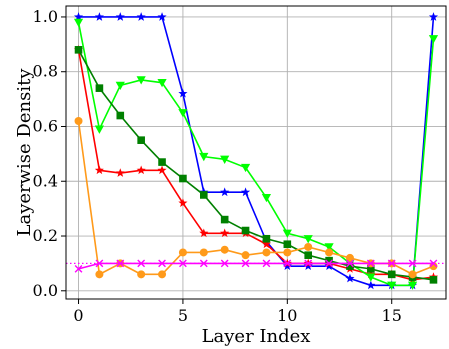 This screenshot has height=349, width=449. Describe the element at coordinates (78, 315) in the screenshot. I see `x-tick-label: 0` at that location.